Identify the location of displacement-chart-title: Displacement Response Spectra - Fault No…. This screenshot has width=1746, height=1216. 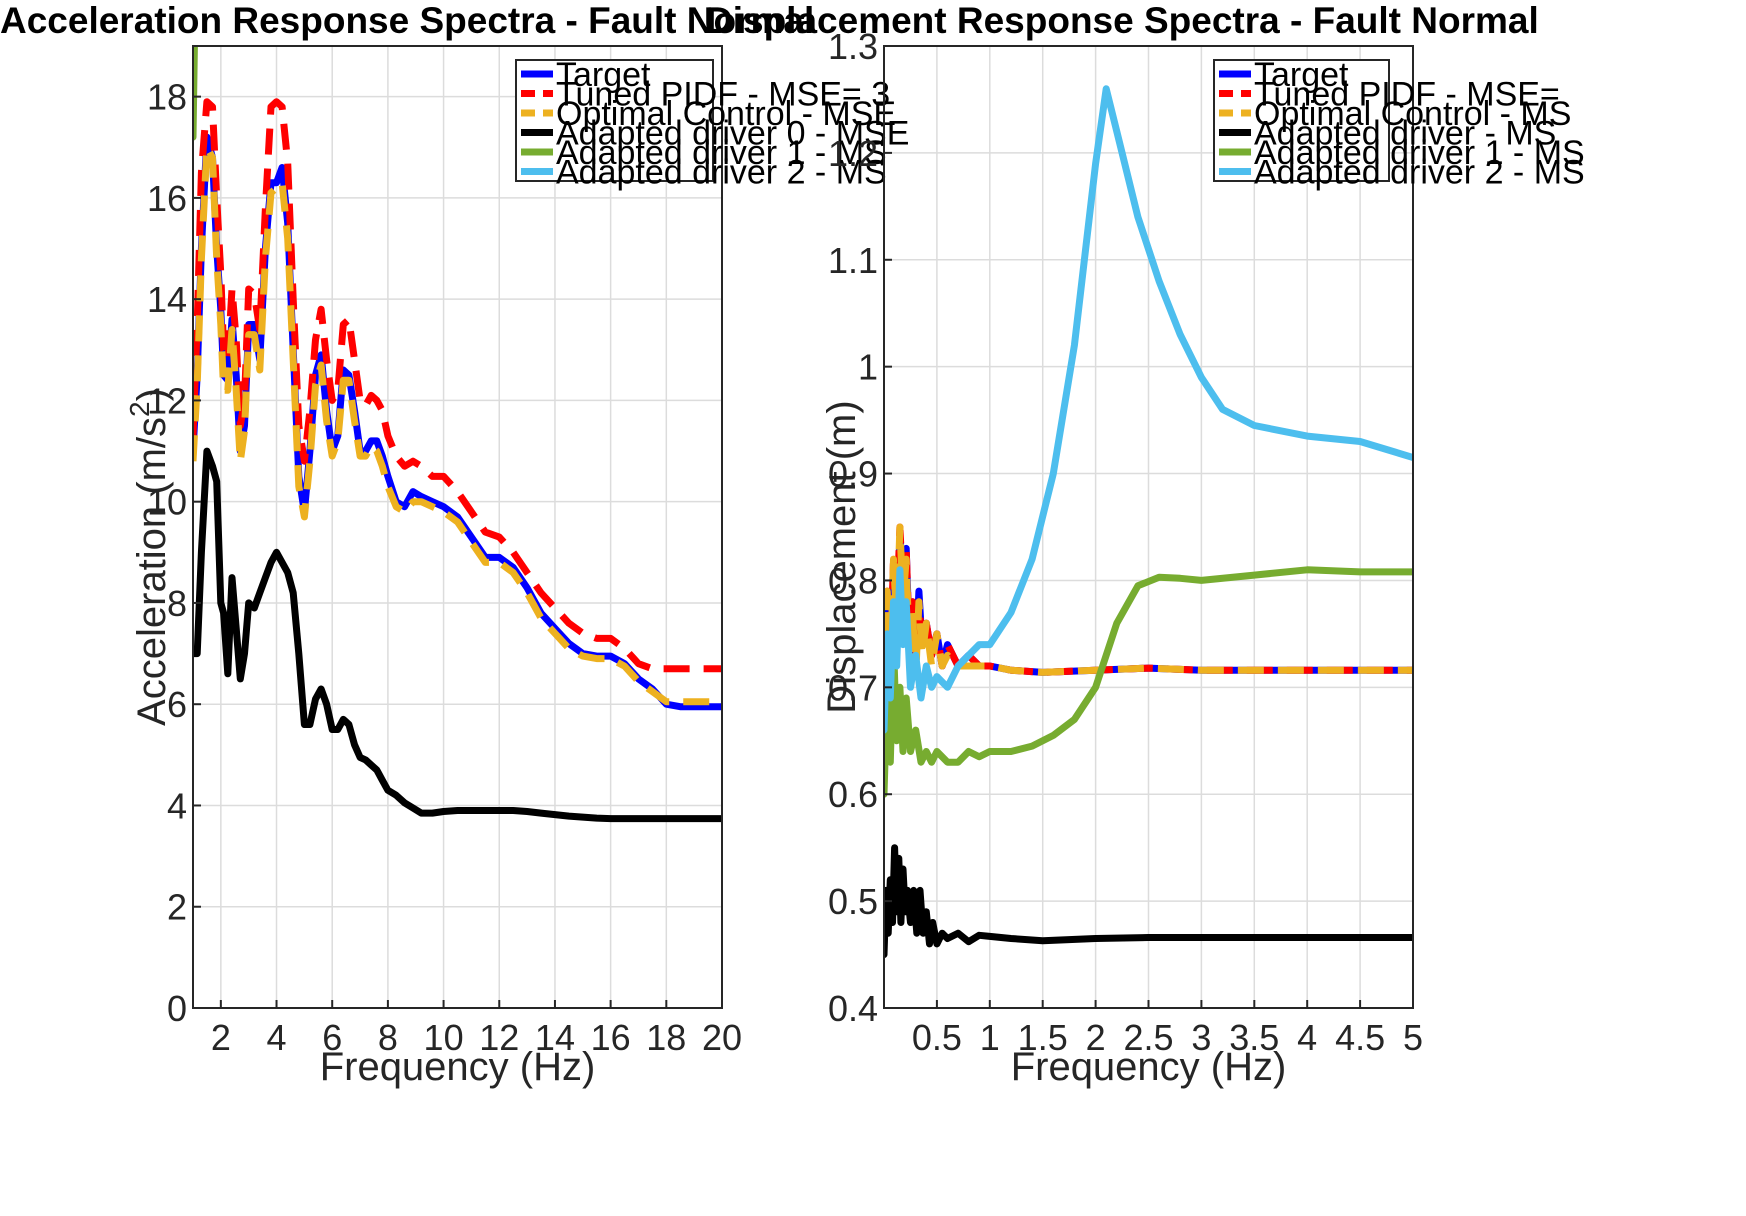
(1122, 20).